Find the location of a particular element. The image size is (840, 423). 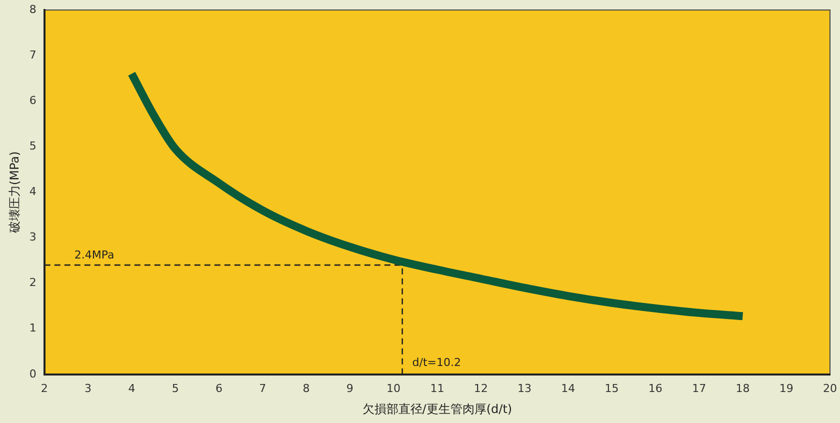

y-tick-label: 3 is located at coordinates (32, 237).